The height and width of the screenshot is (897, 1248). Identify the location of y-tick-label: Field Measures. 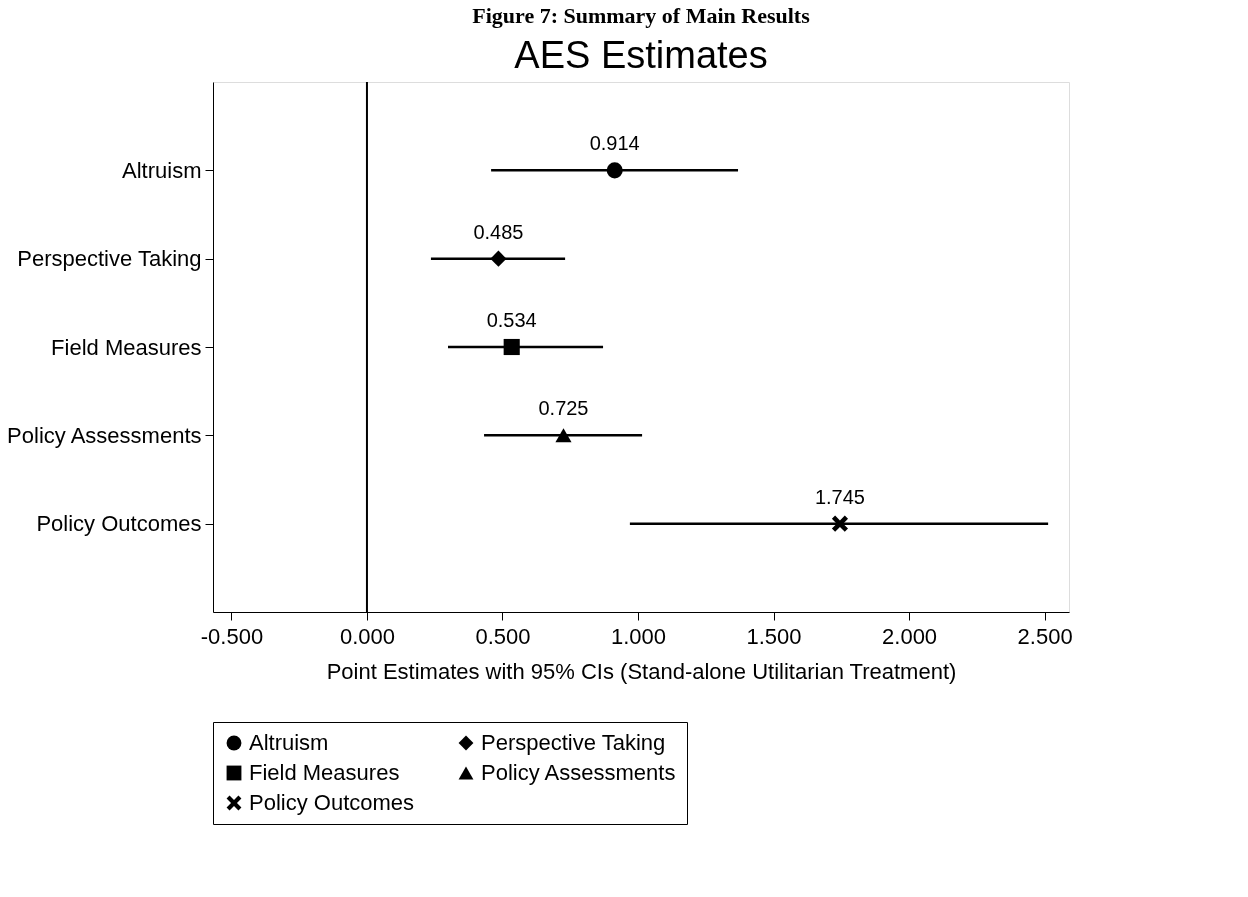
(126, 347).